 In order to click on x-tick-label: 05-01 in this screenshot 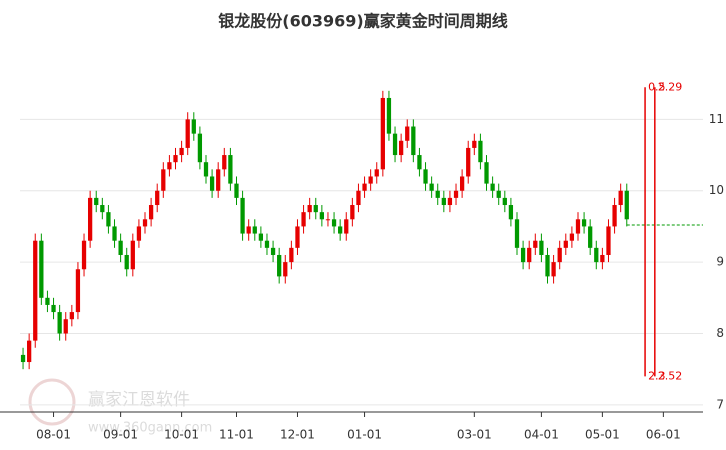, I will do `click(602, 435)`.